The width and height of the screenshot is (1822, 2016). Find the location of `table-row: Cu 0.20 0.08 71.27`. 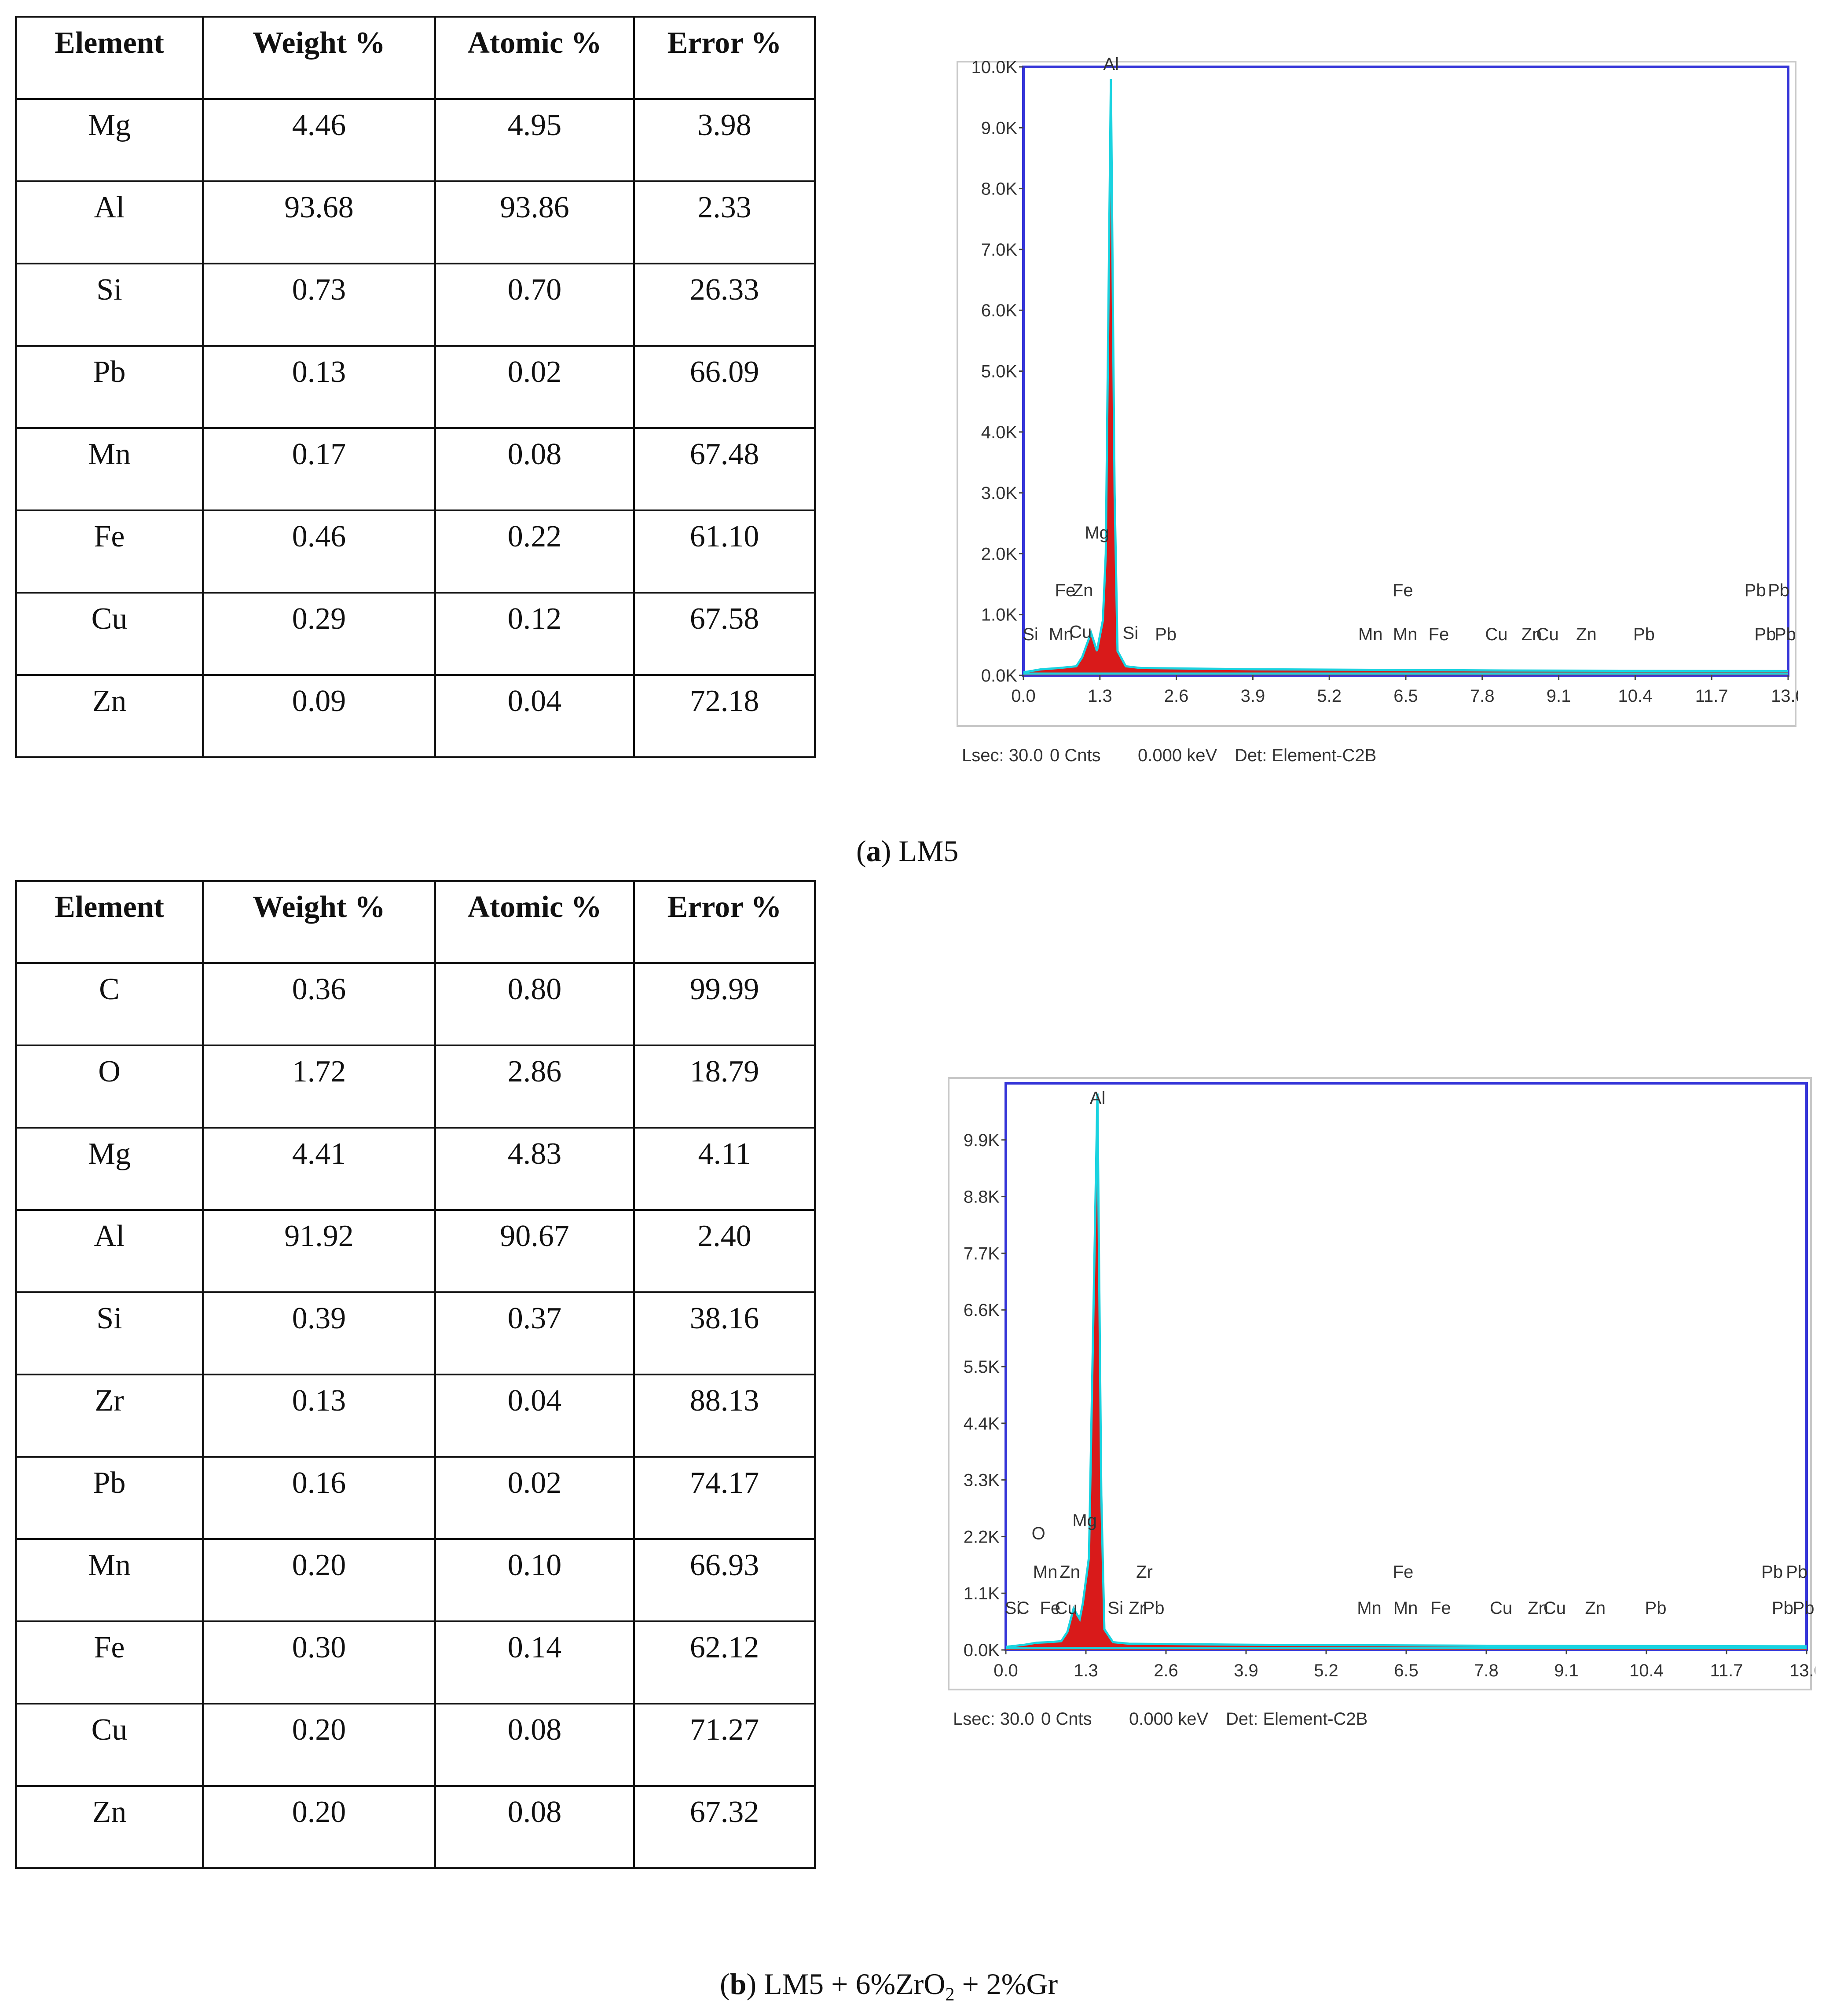

table-row: Cu 0.20 0.08 71.27 is located at coordinates (415, 1745).